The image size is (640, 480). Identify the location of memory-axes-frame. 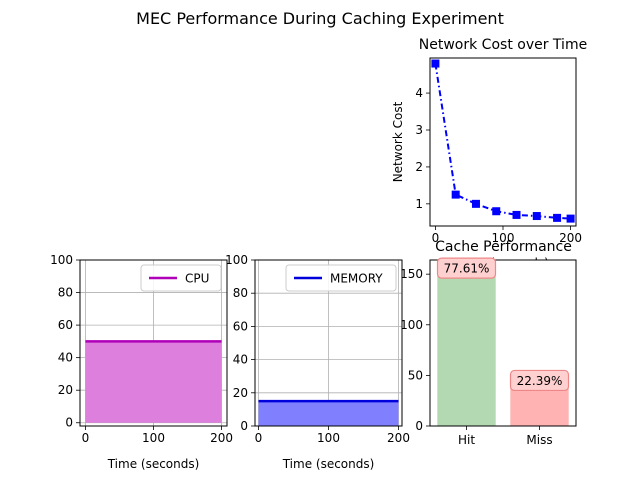
(328, 343).